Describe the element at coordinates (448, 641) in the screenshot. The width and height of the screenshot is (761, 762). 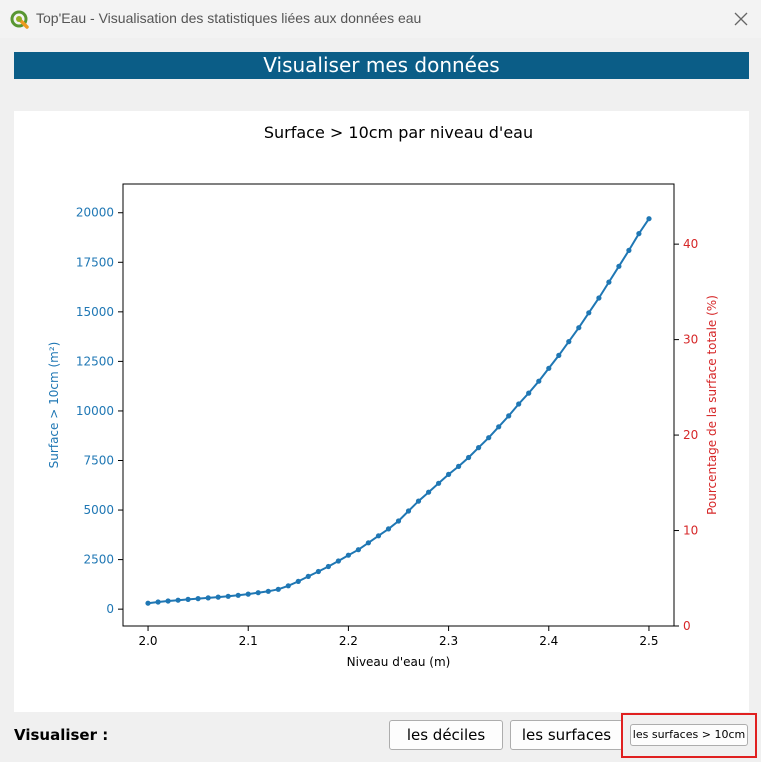
I see `x-tick-label: 2.3` at that location.